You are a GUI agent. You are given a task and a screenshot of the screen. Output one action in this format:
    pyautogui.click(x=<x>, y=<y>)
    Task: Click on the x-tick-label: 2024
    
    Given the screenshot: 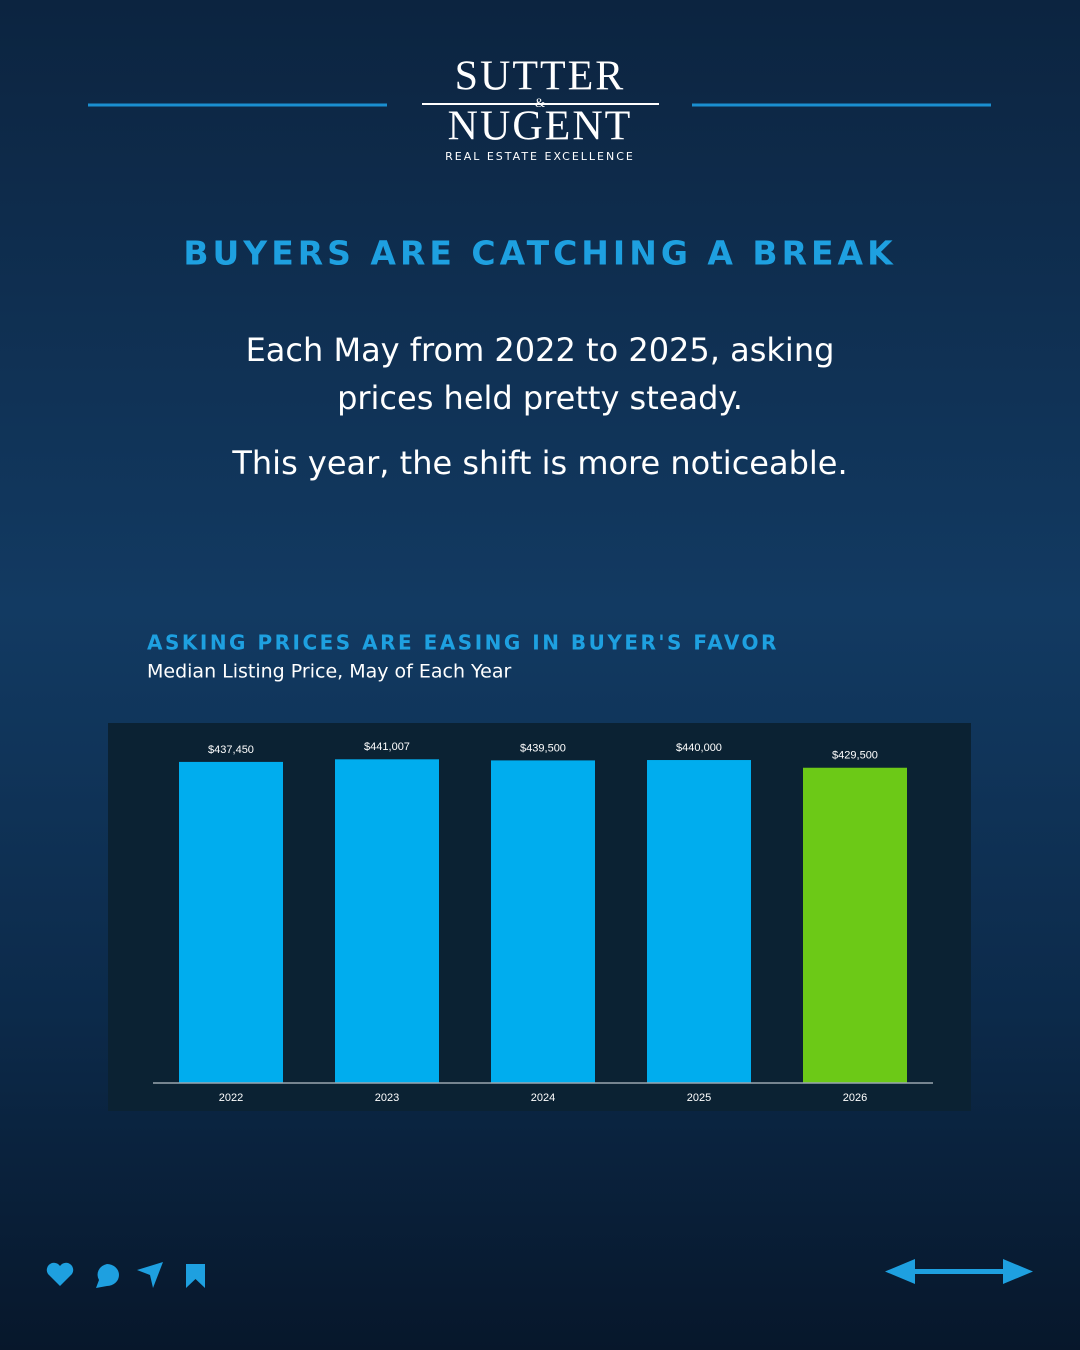 What is the action you would take?
    pyautogui.click(x=543, y=1098)
    